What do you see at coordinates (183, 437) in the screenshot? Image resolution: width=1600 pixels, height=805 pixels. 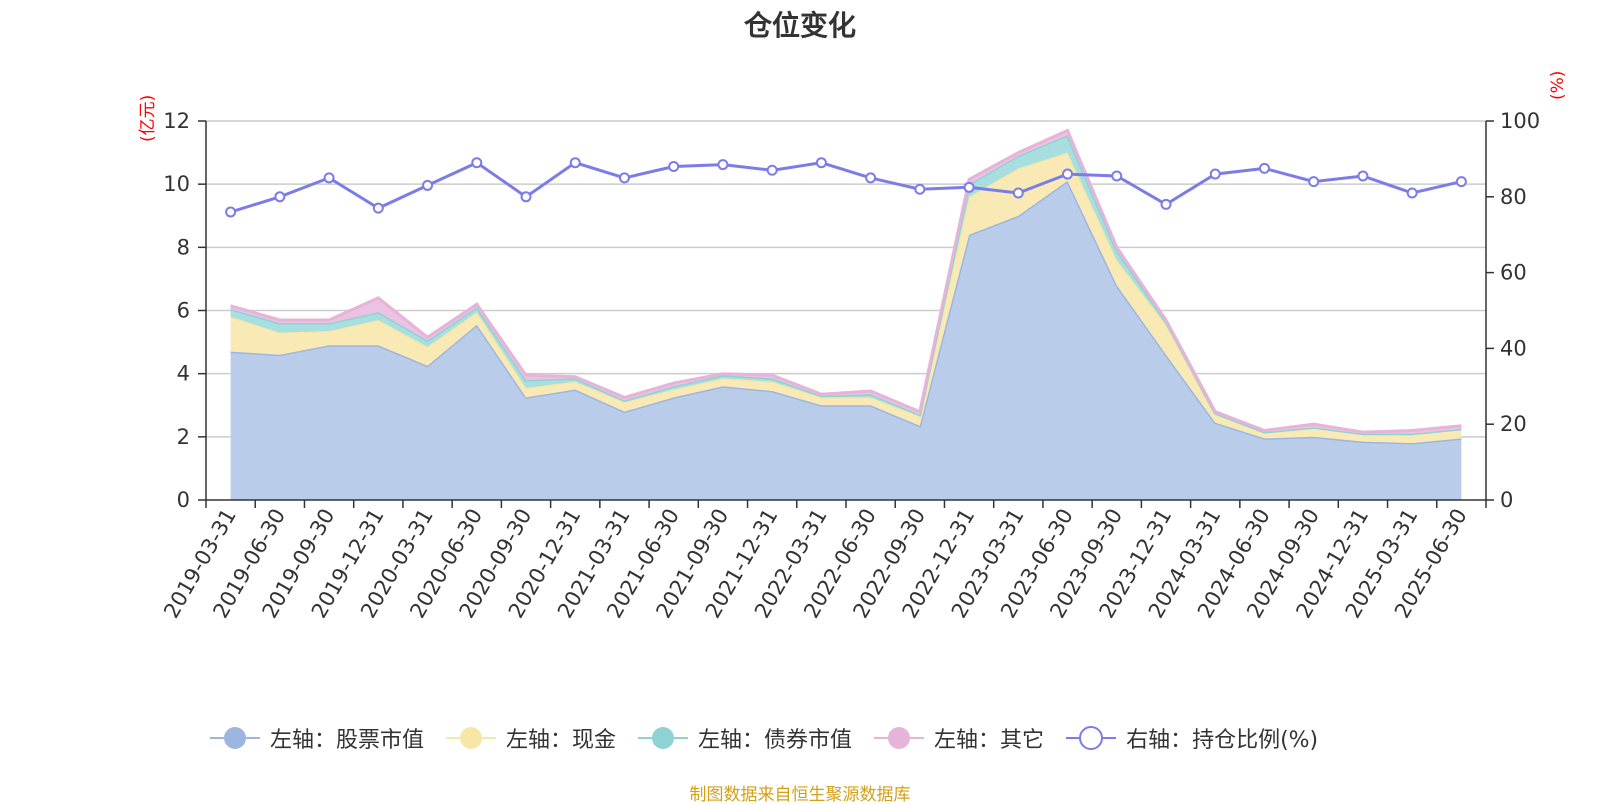 I see `left-tick-label: 2` at bounding box center [183, 437].